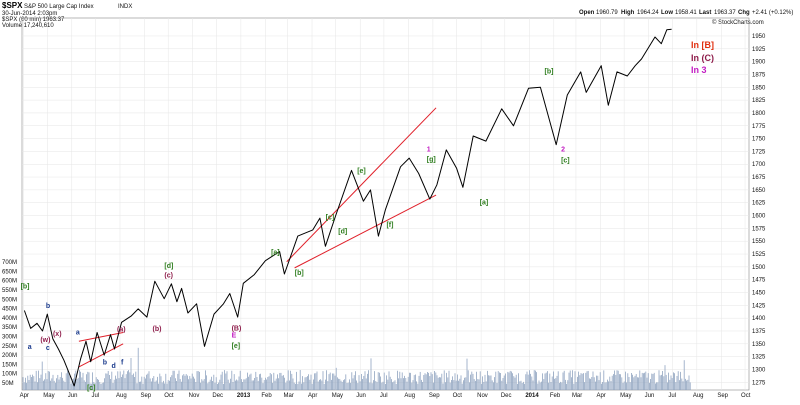  I want to click on x-tick-label: Feb, so click(266, 396).